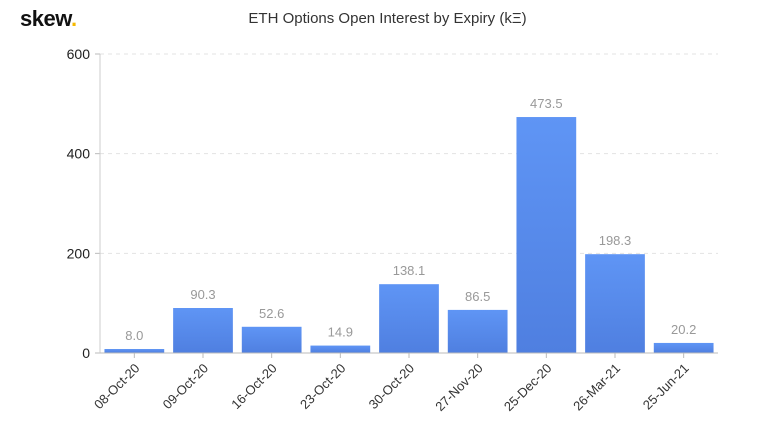  I want to click on y-tick-label: 400, so click(79, 154).